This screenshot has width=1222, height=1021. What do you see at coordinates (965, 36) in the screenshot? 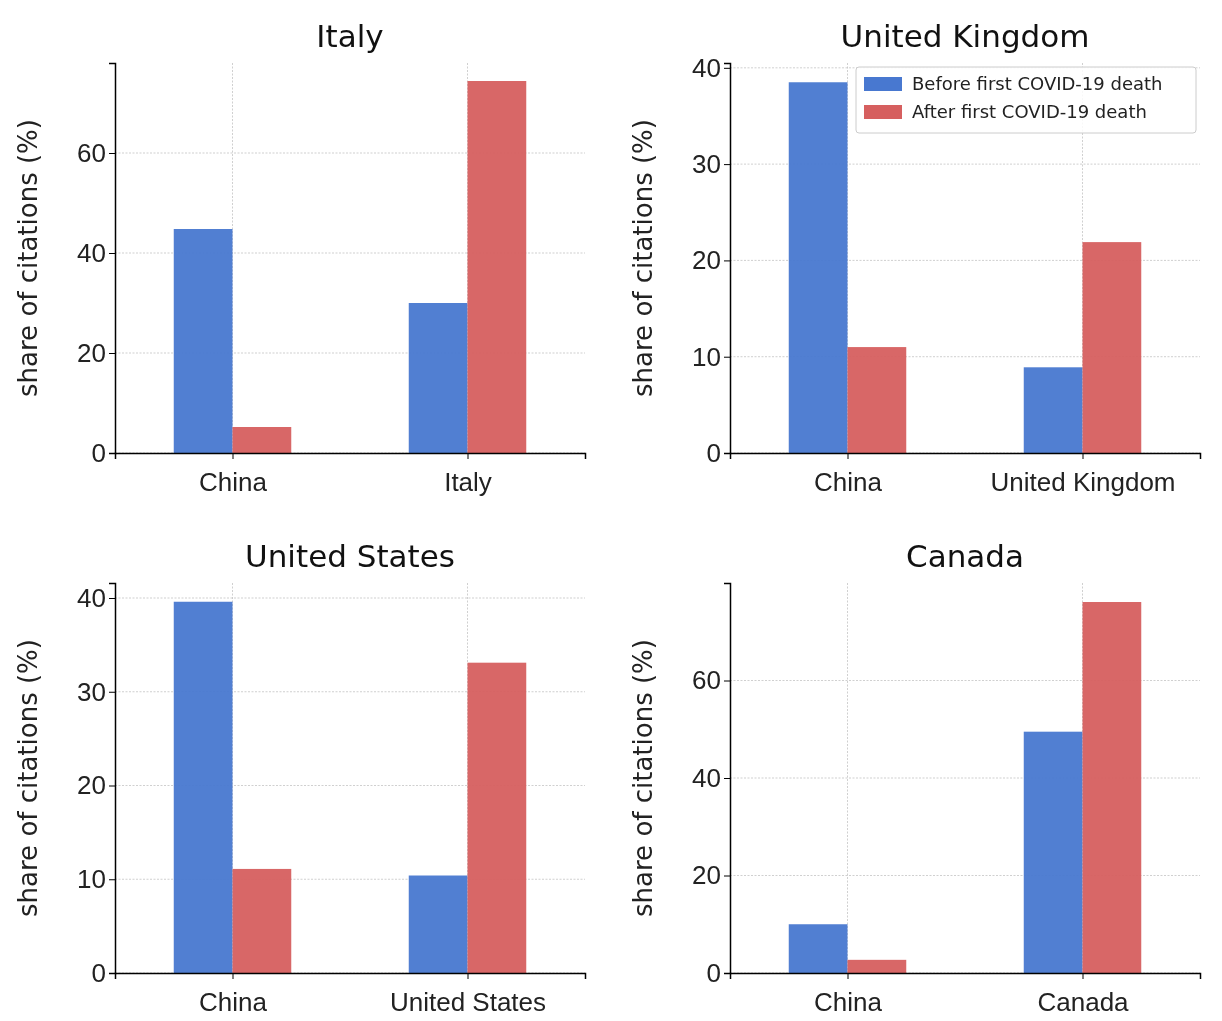
I see `chart-title: United Kingdom` at bounding box center [965, 36].